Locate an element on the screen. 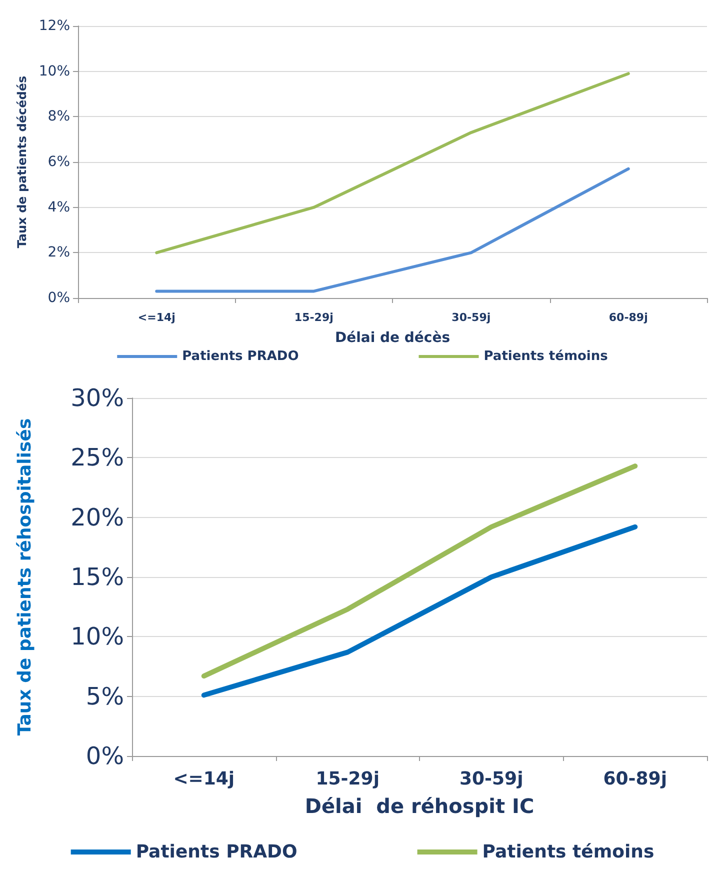 This screenshot has height=874, width=725. y-tick-label: 6% is located at coordinates (59, 162).